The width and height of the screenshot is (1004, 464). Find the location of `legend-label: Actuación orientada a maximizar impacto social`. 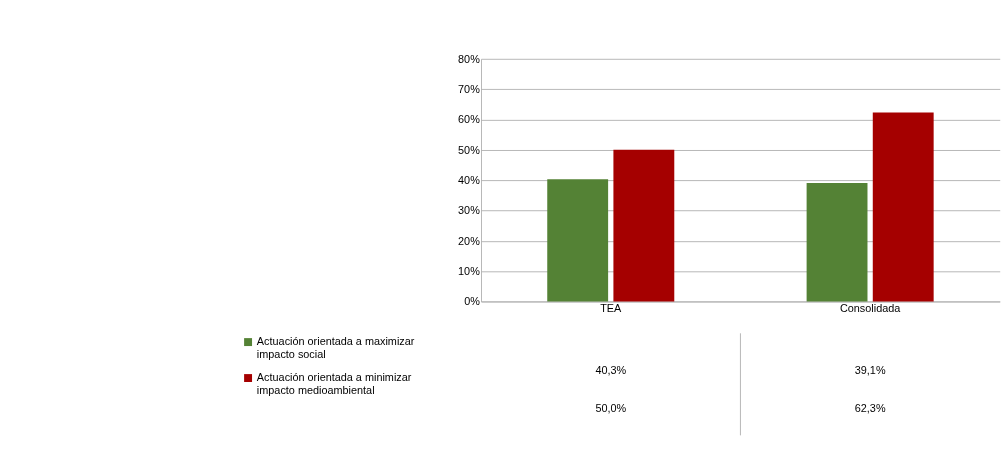

legend-label: Actuación orientada a maximizar impacto social is located at coordinates (335, 347).